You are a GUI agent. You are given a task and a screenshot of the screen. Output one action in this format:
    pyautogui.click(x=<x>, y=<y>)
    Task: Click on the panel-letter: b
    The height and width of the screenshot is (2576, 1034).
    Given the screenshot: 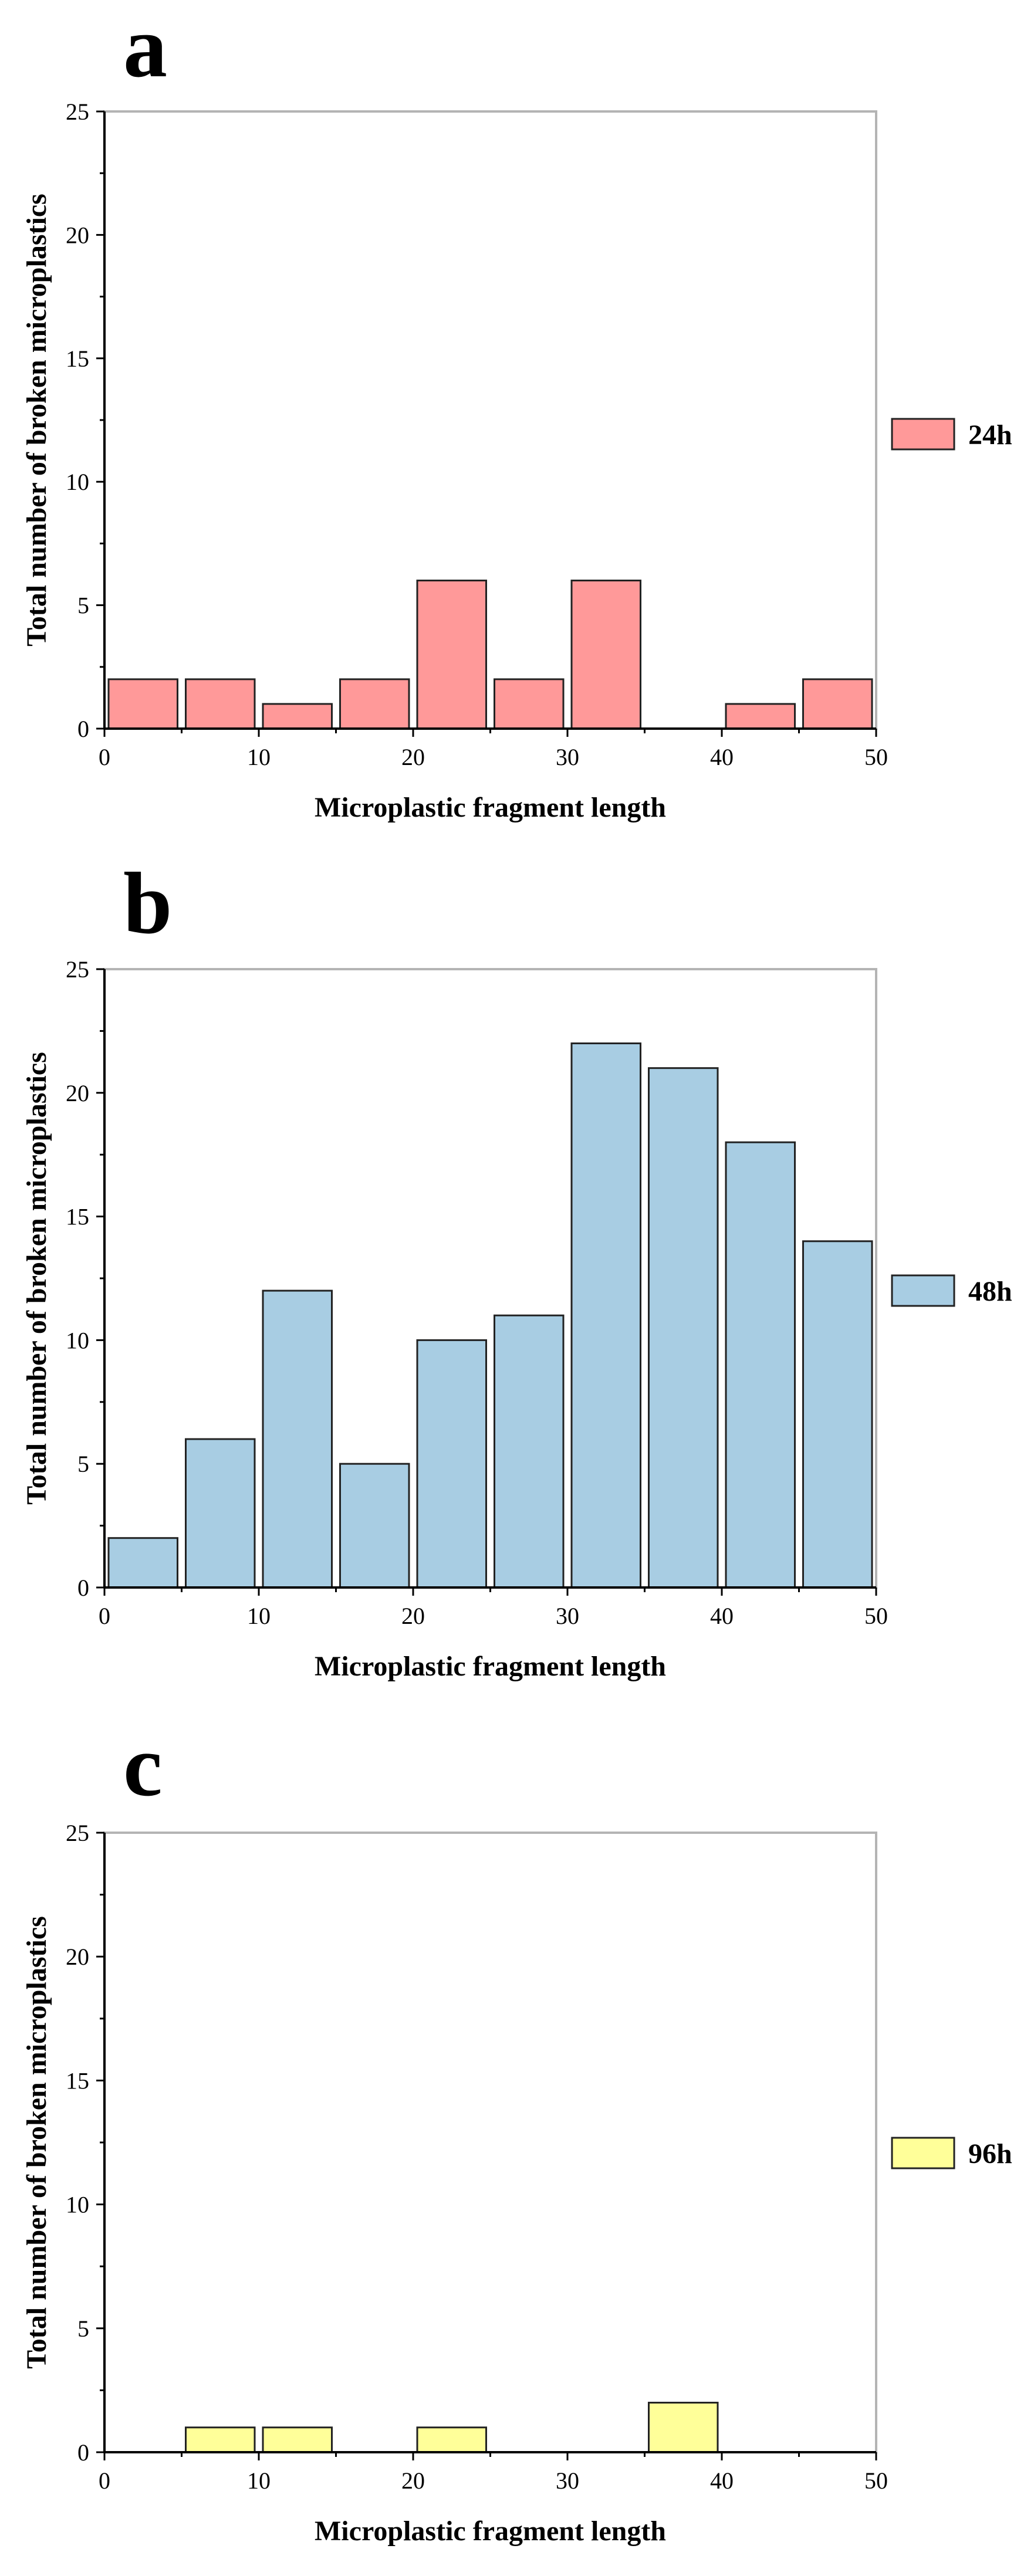 What is the action you would take?
    pyautogui.click(x=147, y=903)
    